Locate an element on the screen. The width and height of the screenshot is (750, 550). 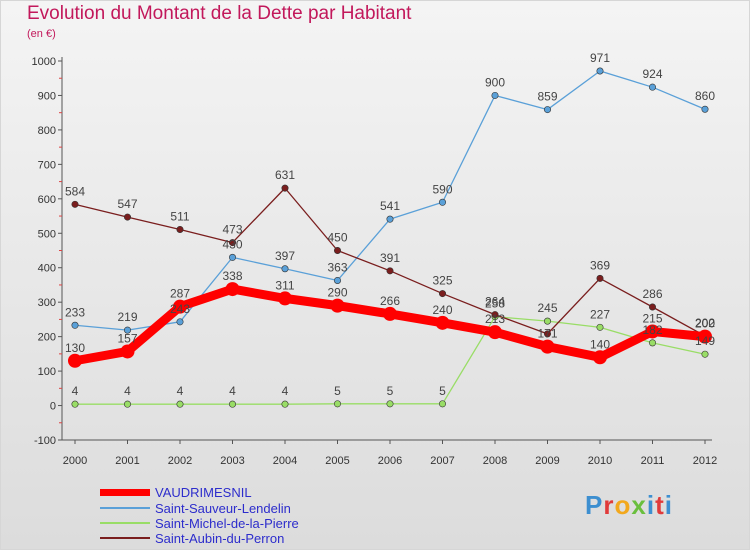
logo-letter: o is located at coordinates (623, 505).